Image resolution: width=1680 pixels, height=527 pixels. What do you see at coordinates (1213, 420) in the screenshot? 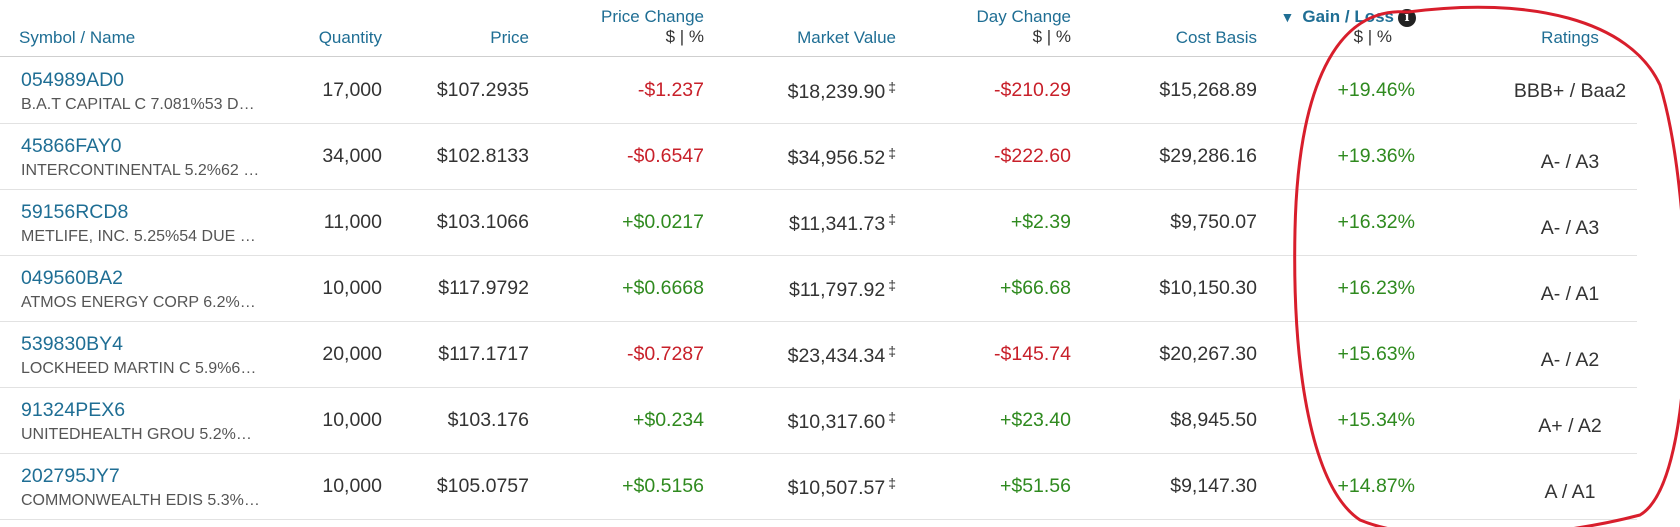
I see `cost-basis-cell: $8,945.50` at bounding box center [1213, 420].